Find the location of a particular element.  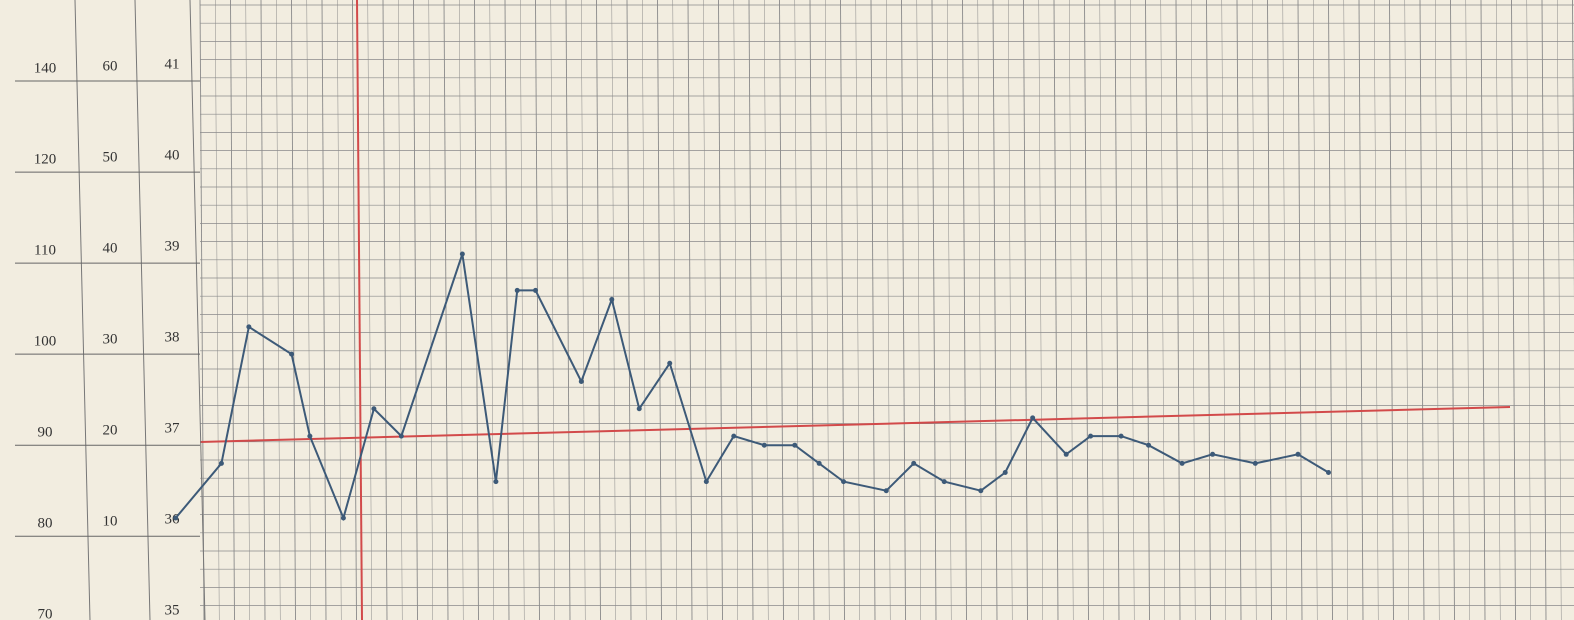

y-tick-label: 36 is located at coordinates (173, 520).